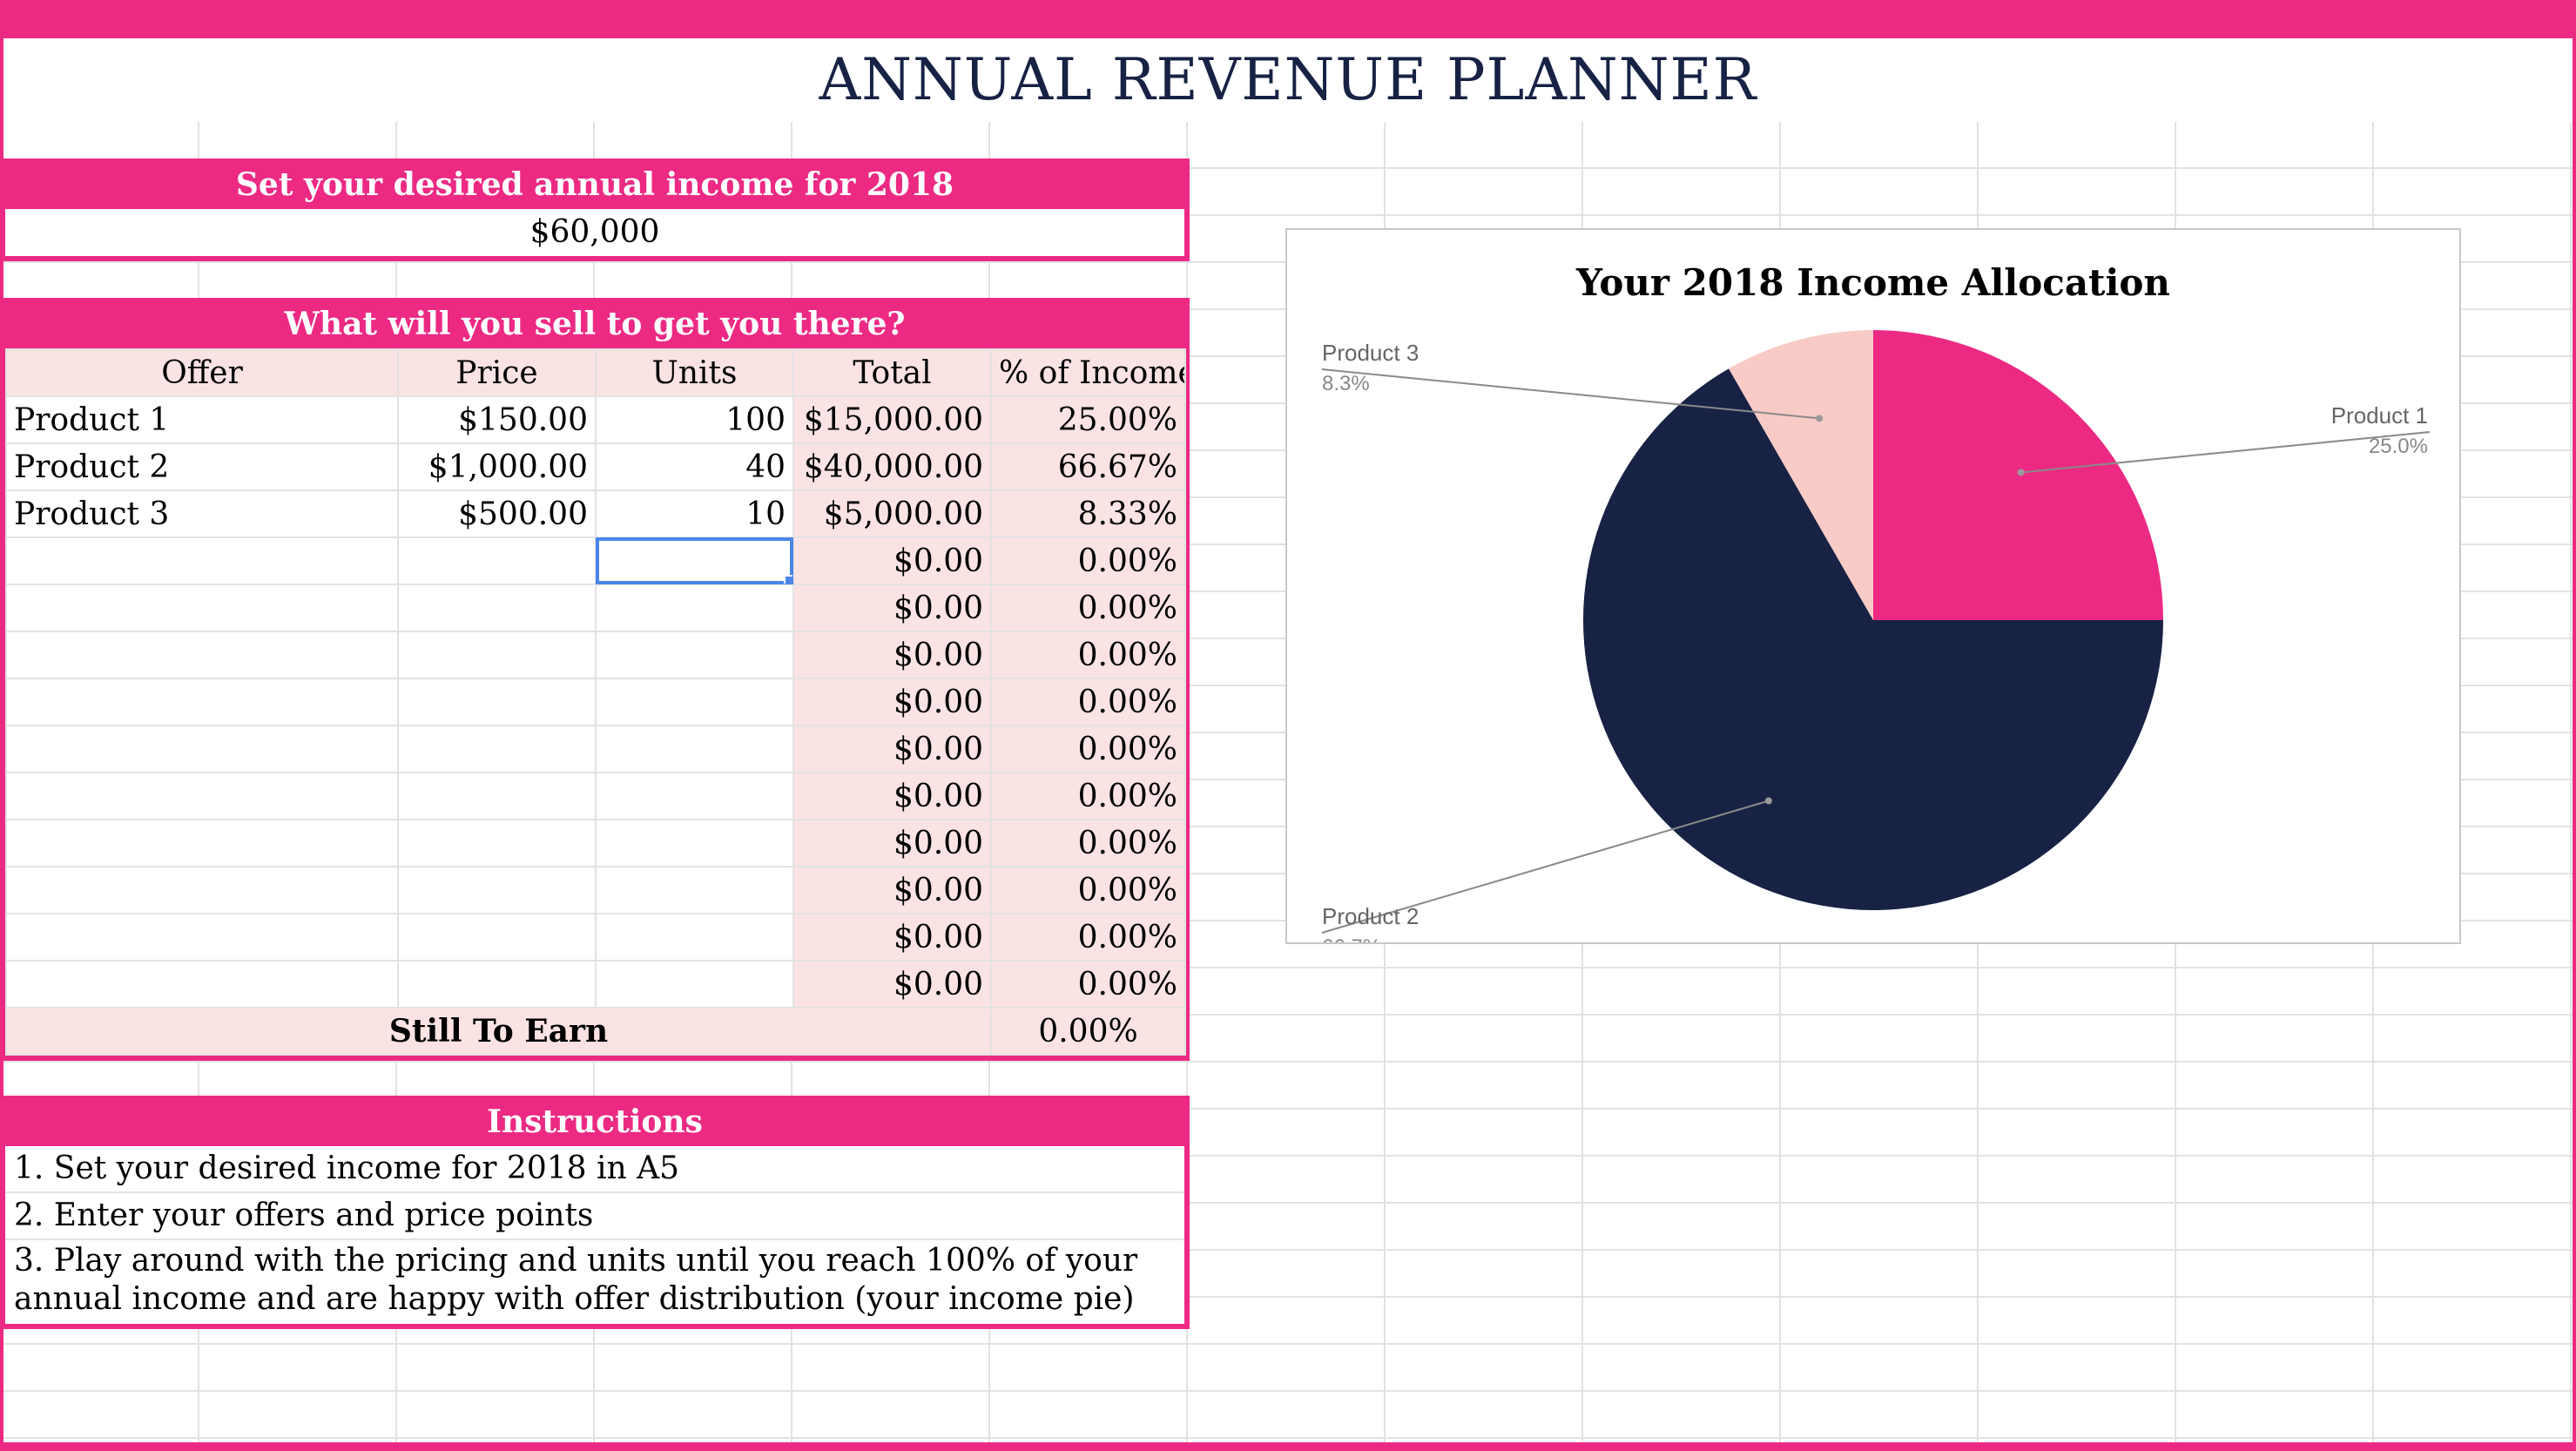  I want to click on col-header-total: Total, so click(892, 373).